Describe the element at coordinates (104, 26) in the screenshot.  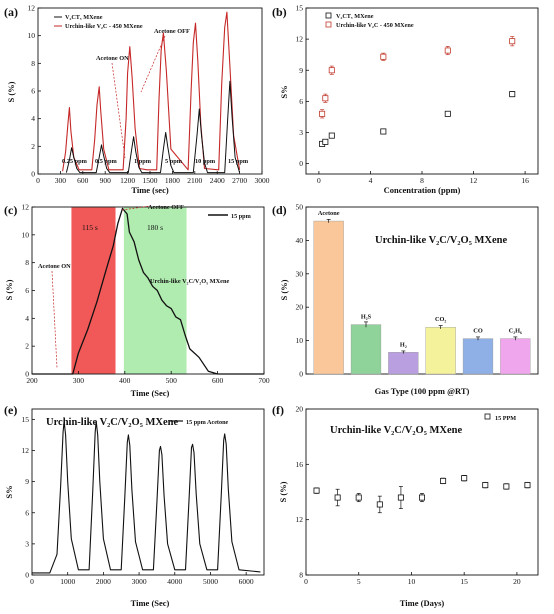
I see `panel-a-legend-2: Urchin-like V₂C - 450 MXene` at that location.